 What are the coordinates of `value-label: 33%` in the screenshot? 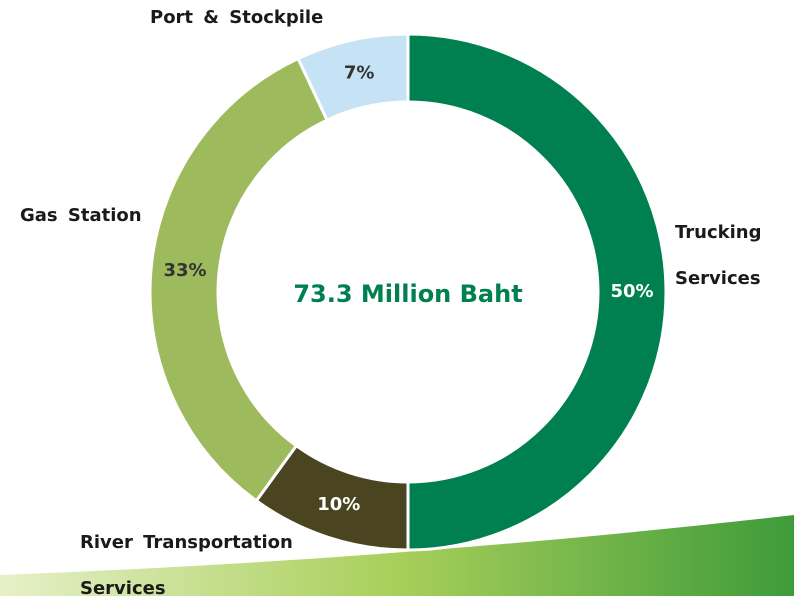 It's located at (184, 270).